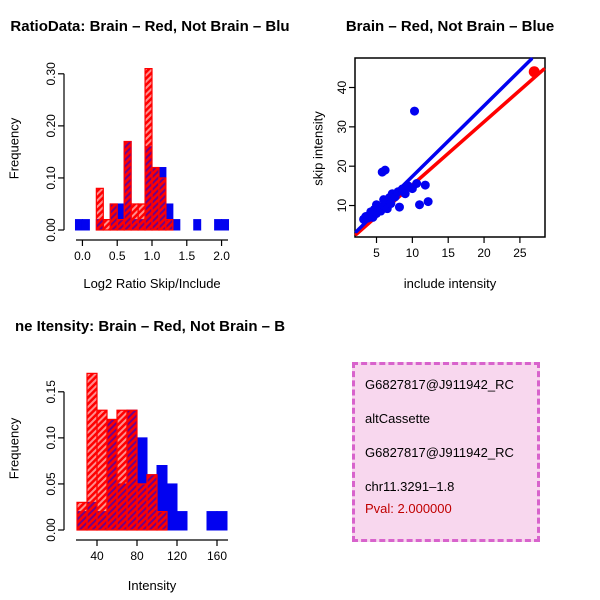  What do you see at coordinates (14, 148) in the screenshot?
I see `hist-ratio-ylabel: Frequency` at bounding box center [14, 148].